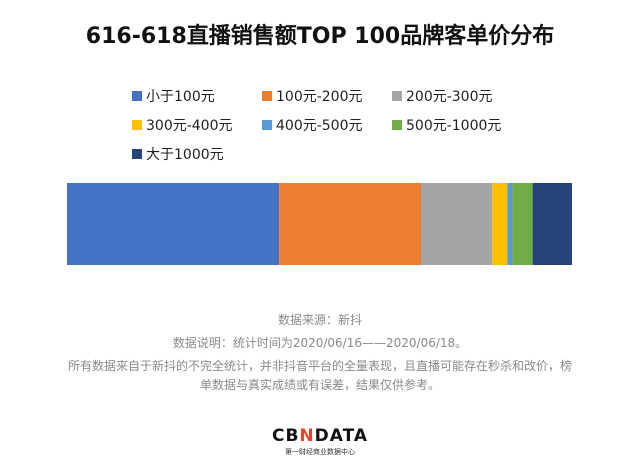 Image resolution: width=640 pixels, height=473 pixels. I want to click on legend-item: 大于1000元, so click(178, 154).